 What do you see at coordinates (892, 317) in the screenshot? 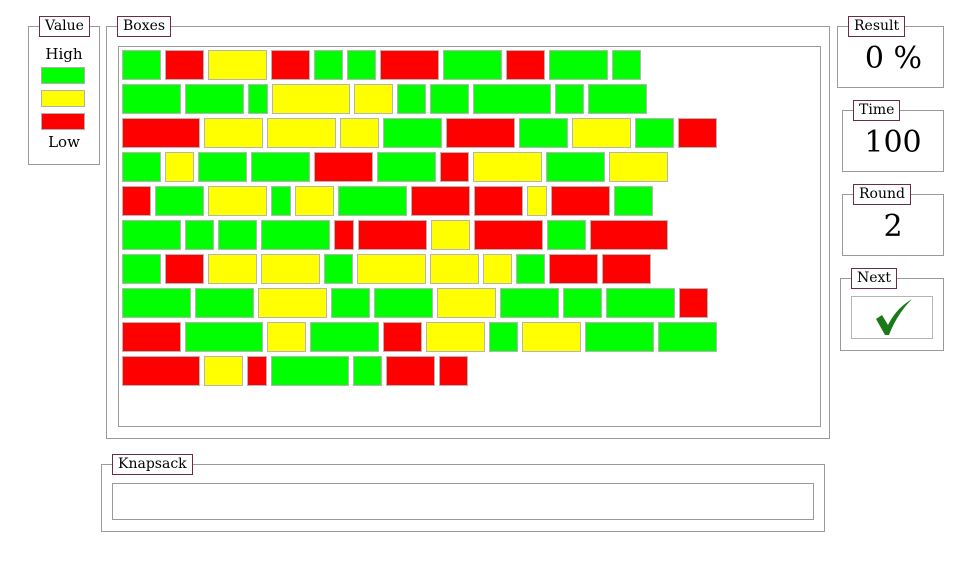
I see `next-button` at bounding box center [892, 317].